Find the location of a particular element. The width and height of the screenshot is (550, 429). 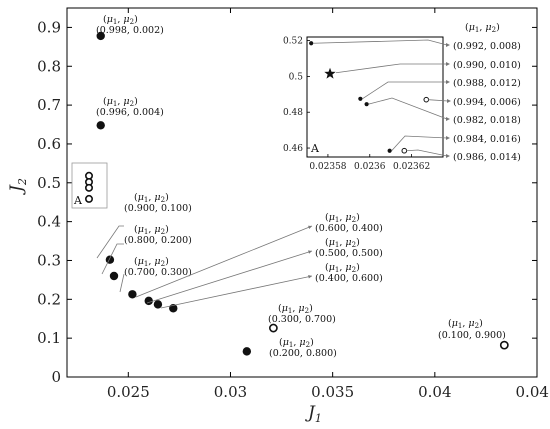

inset-region-label: A is located at coordinates (315, 148).